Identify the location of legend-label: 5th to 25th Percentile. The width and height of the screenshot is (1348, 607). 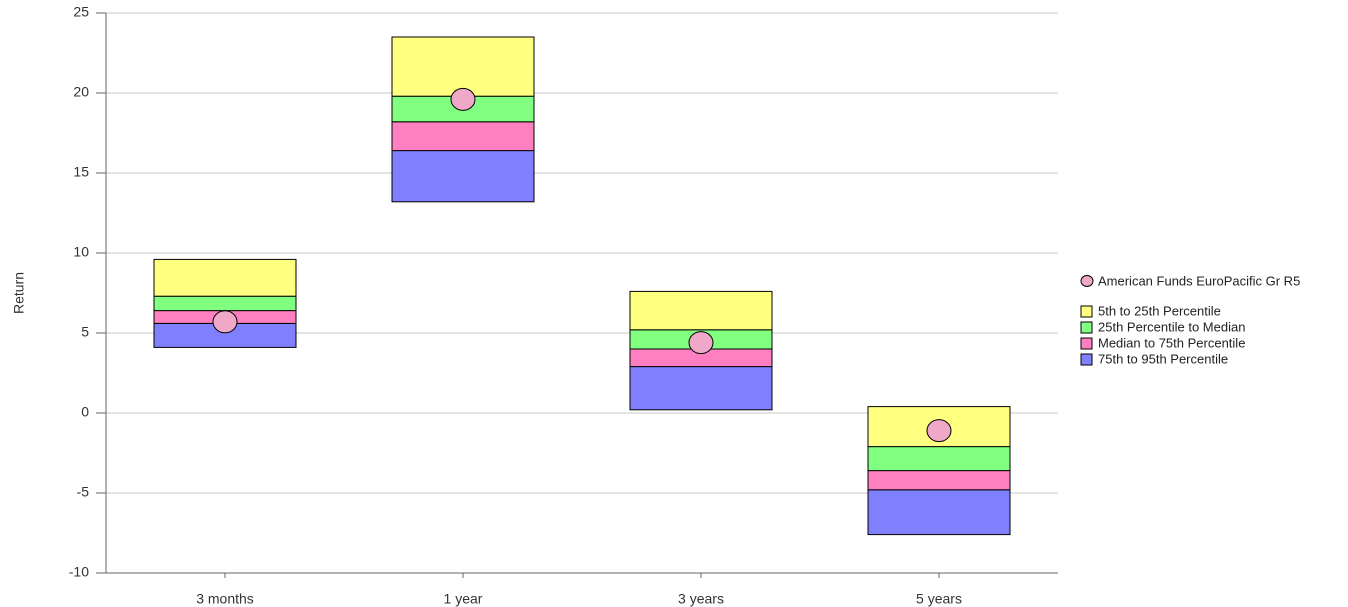
(1159, 310).